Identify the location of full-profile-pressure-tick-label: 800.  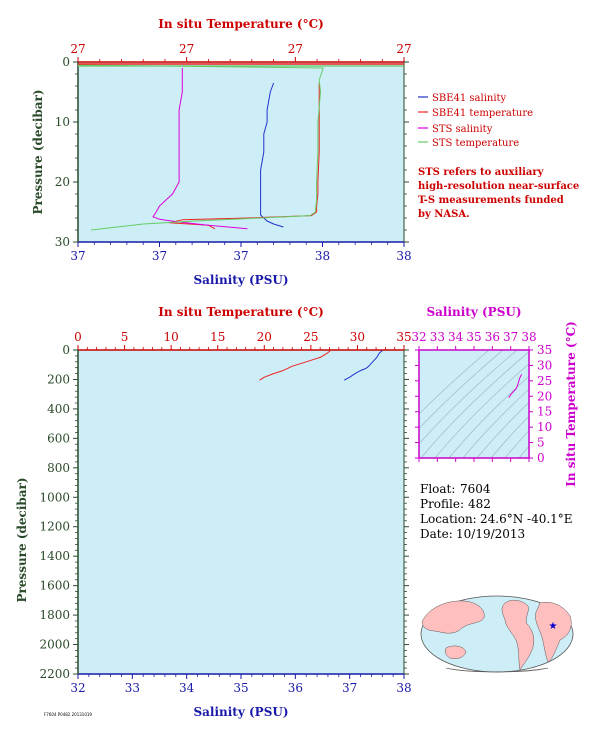
(58, 468).